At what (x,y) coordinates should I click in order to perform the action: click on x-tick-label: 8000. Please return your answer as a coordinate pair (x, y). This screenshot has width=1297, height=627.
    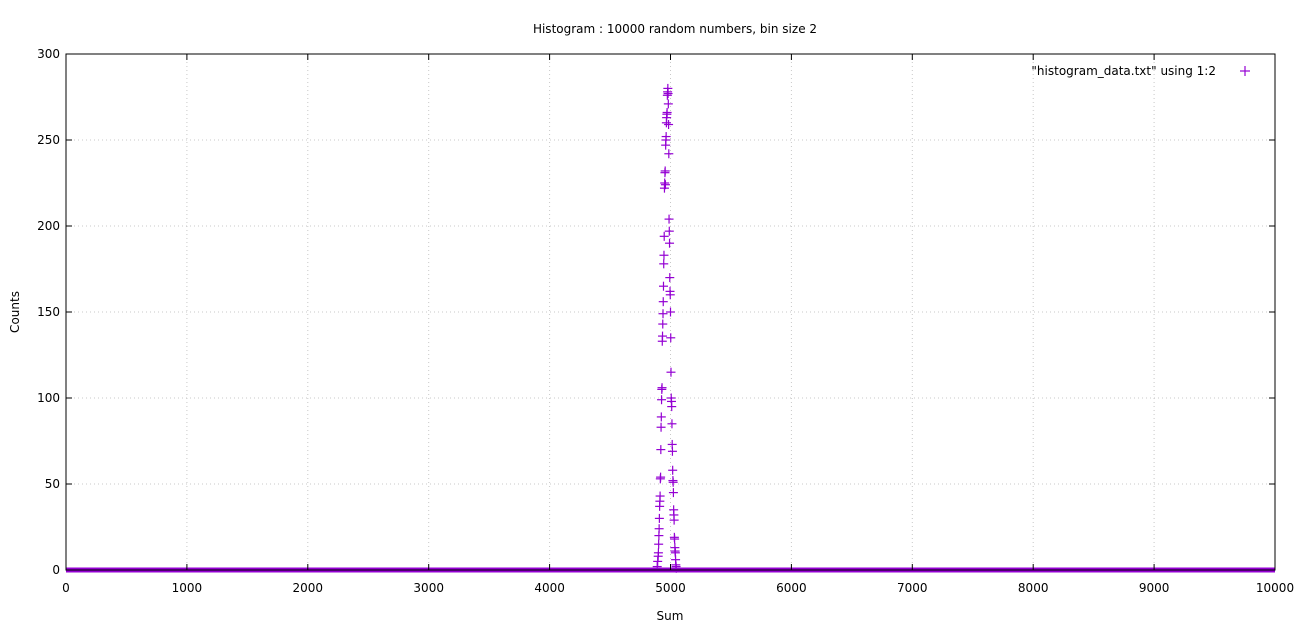
    Looking at the image, I should click on (1033, 588).